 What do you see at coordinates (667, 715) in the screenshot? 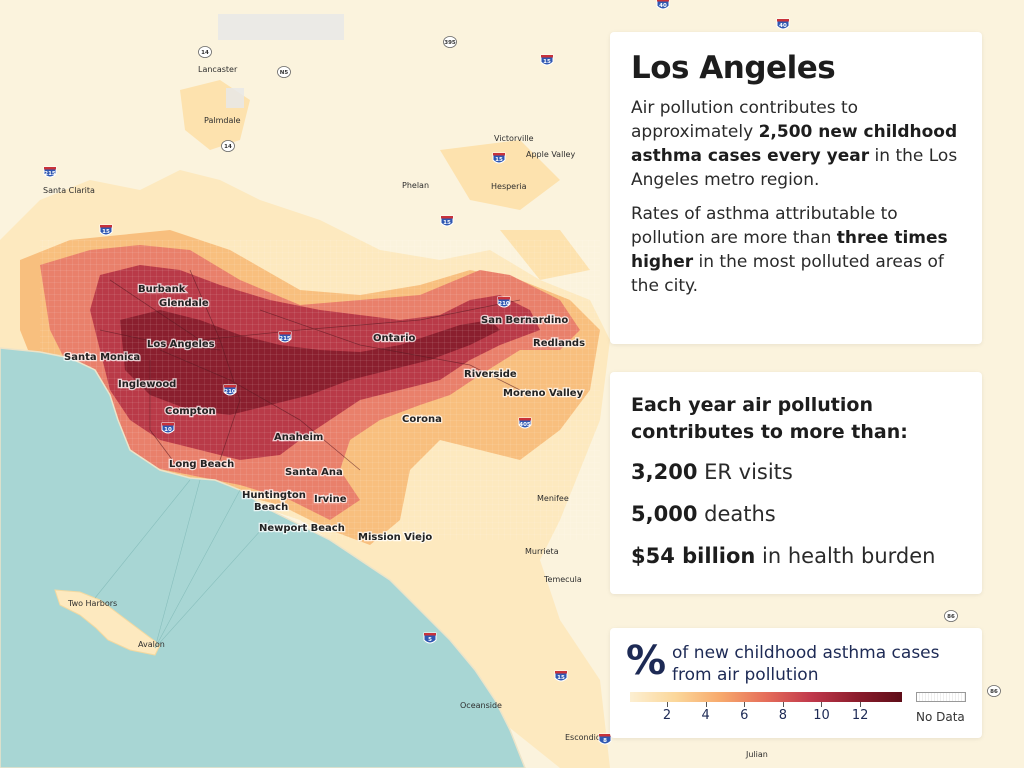
I see `legend-tick-2: 2` at bounding box center [667, 715].